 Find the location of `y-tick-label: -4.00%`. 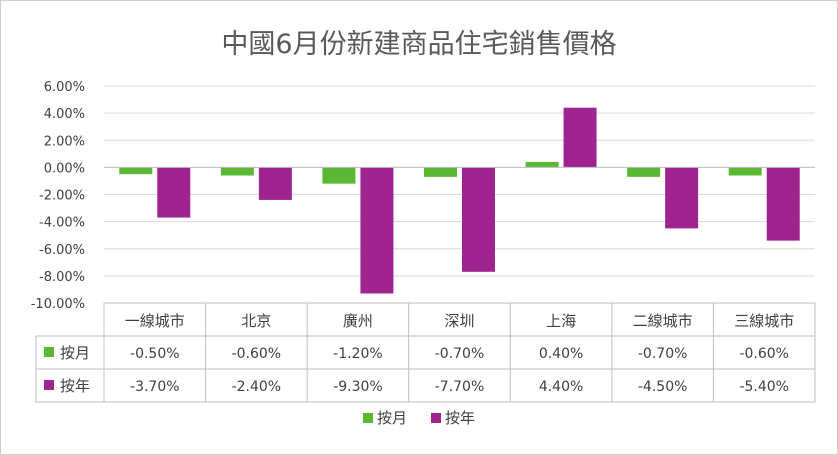

y-tick-label: -4.00% is located at coordinates (62, 223).